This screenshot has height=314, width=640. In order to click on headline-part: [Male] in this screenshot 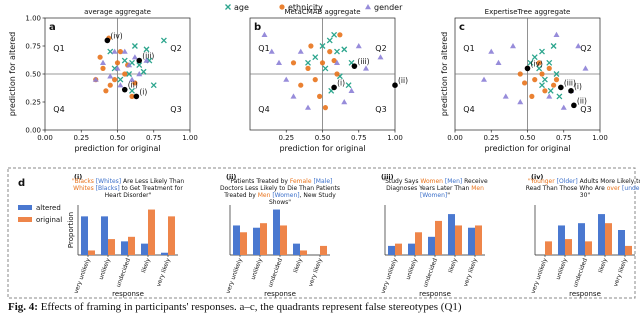, I will do `click(322, 181)`.